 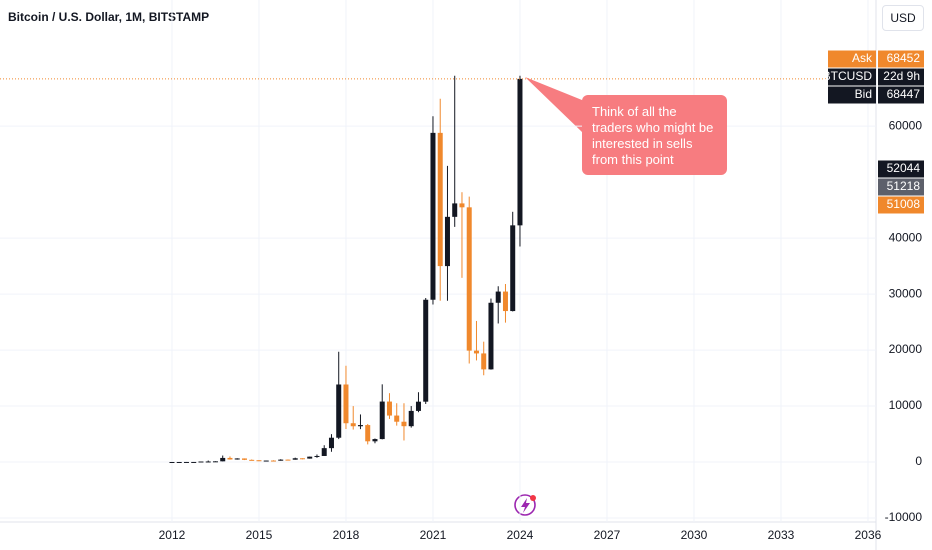 I want to click on x-tick-label: 2012, so click(x=172, y=535).